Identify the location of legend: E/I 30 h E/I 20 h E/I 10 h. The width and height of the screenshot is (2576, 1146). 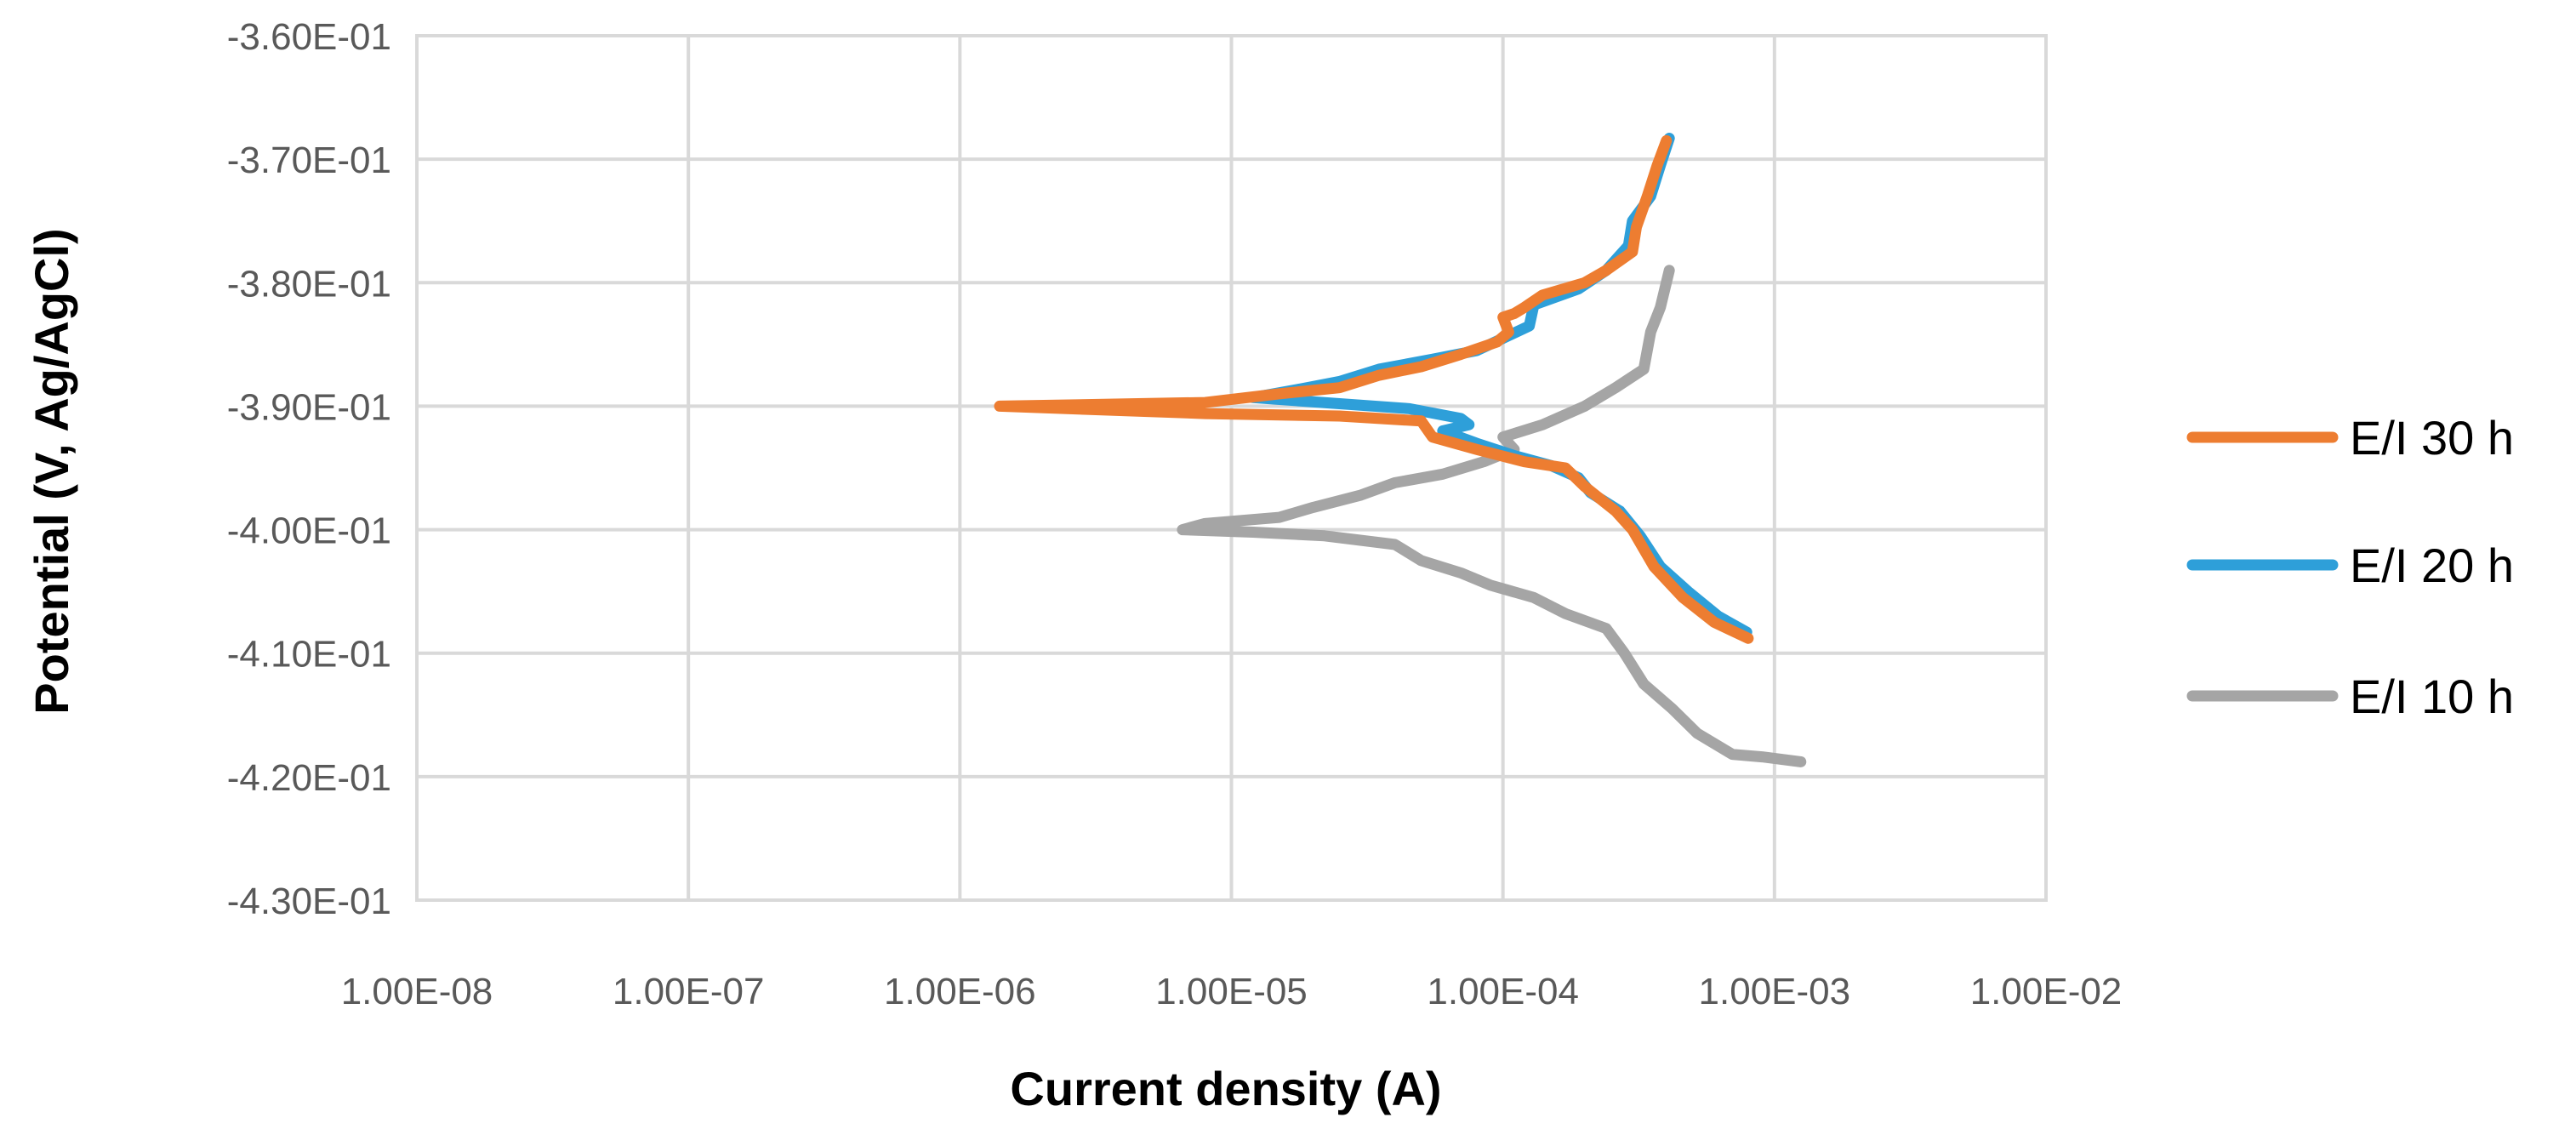
(2350, 567).